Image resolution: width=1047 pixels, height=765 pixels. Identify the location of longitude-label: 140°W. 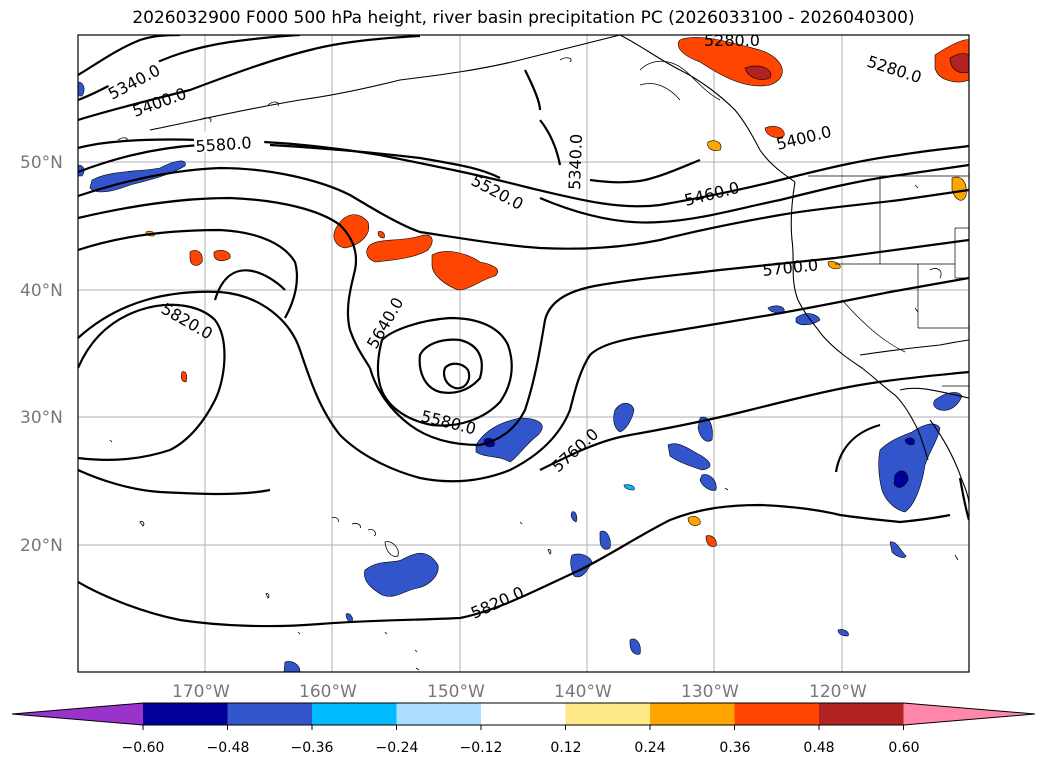
(583, 692).